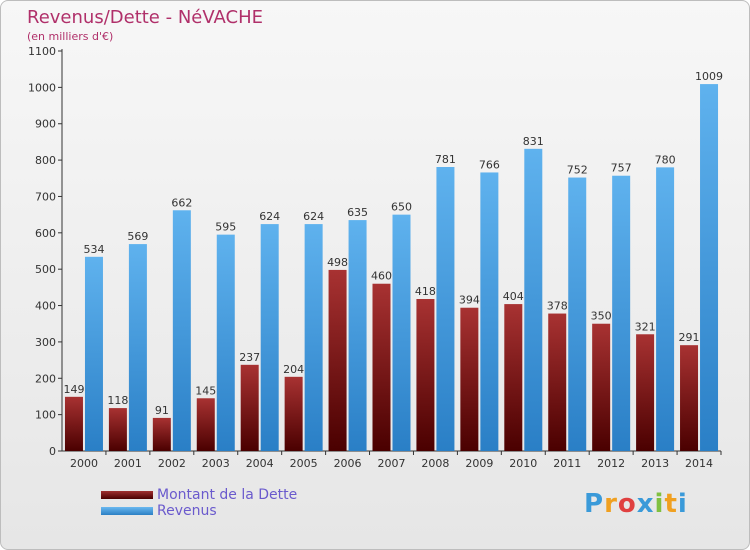 The height and width of the screenshot is (550, 750). Describe the element at coordinates (45, 233) in the screenshot. I see `y-tick-label: 600` at that location.